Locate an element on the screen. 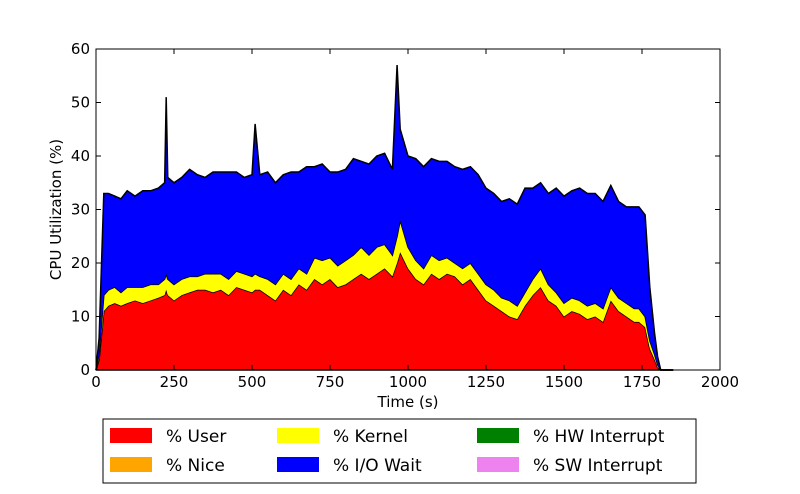  x-tick-label: 1000 is located at coordinates (408, 382).